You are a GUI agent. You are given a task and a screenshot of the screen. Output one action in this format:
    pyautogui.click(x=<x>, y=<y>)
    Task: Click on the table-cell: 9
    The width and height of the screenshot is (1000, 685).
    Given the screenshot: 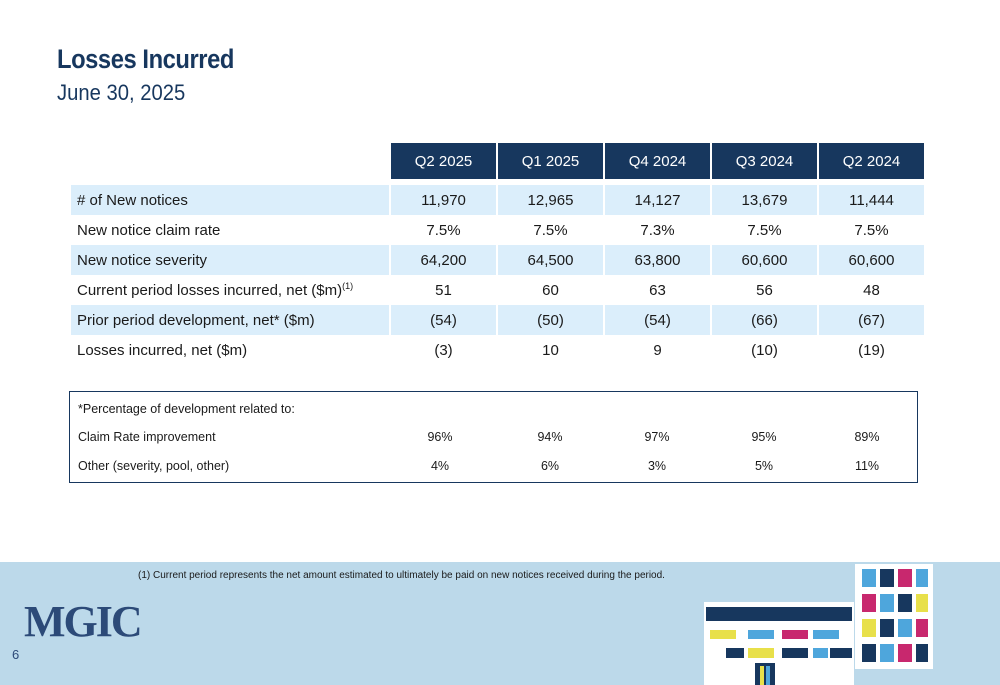 What is the action you would take?
    pyautogui.click(x=657, y=350)
    